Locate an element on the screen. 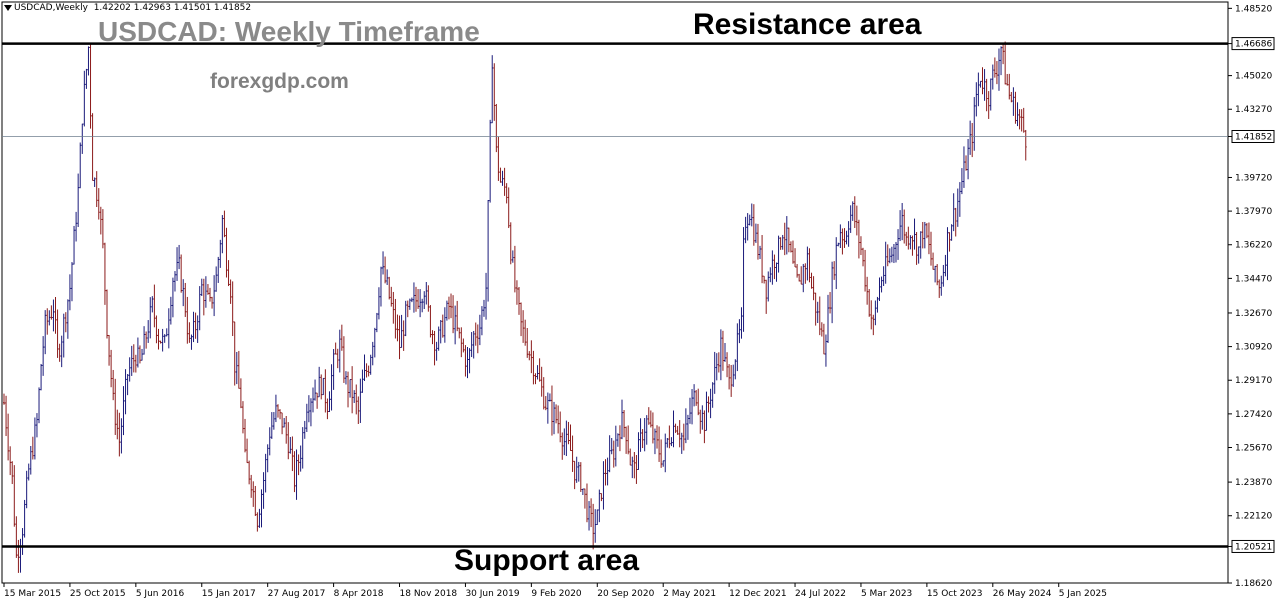 This screenshot has height=608, width=1276. triangle-down-icon is located at coordinates (8, 7).